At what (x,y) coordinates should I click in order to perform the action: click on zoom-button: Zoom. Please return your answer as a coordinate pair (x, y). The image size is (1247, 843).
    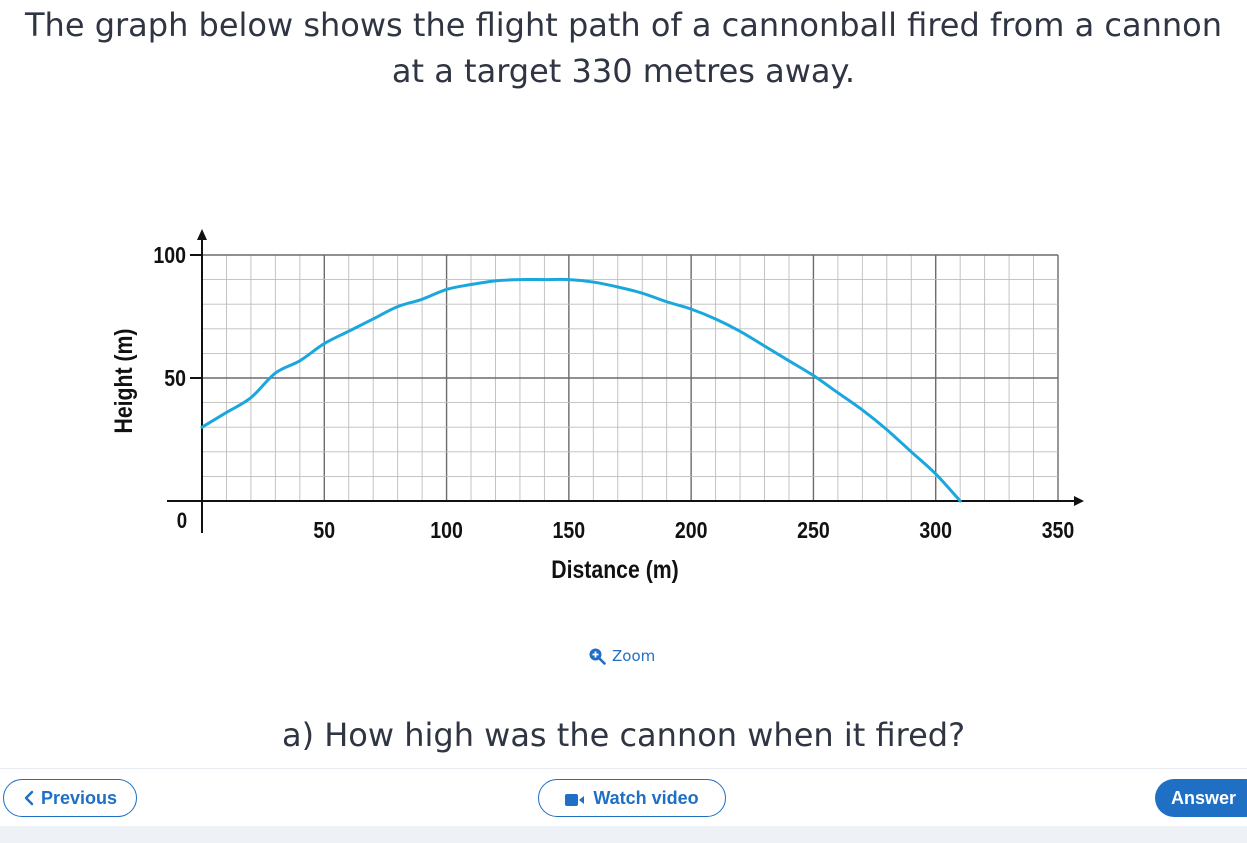
    Looking at the image, I should click on (621, 656).